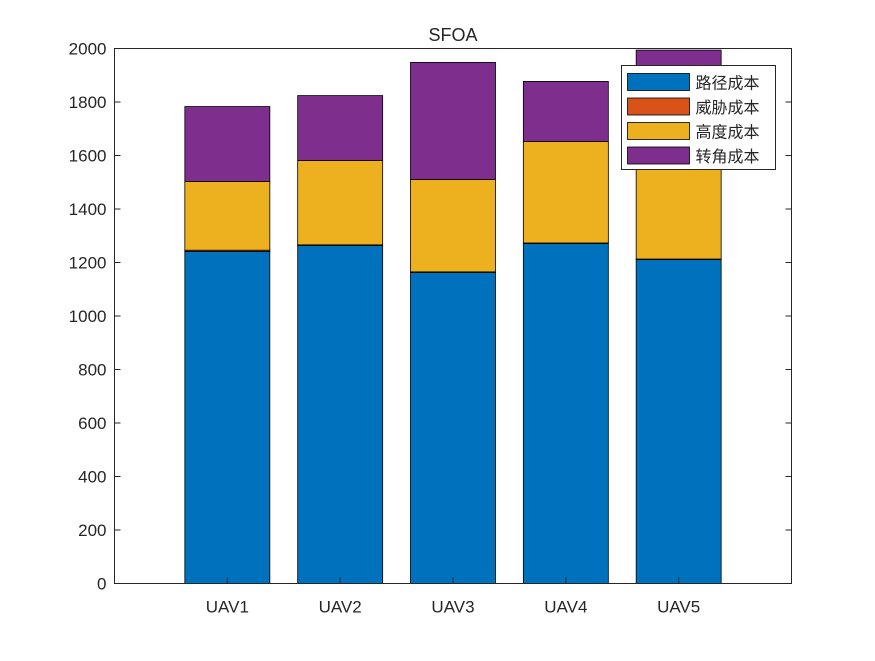  I want to click on legend-label-0: 路径成本, so click(728, 84).